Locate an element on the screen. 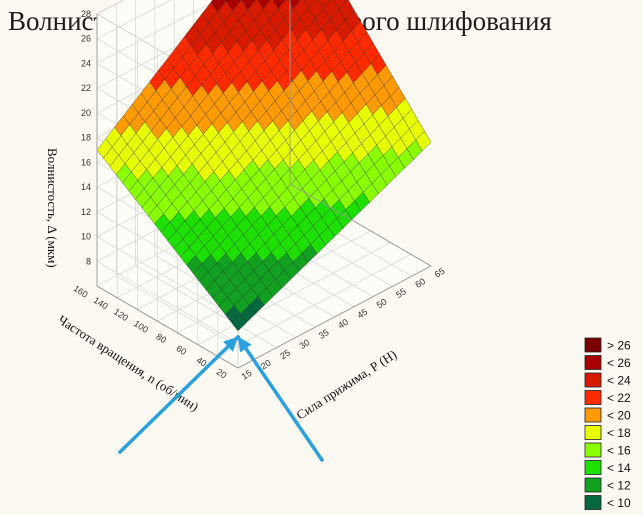 The image size is (643, 515). y-tick-label: 80 is located at coordinates (161, 338).